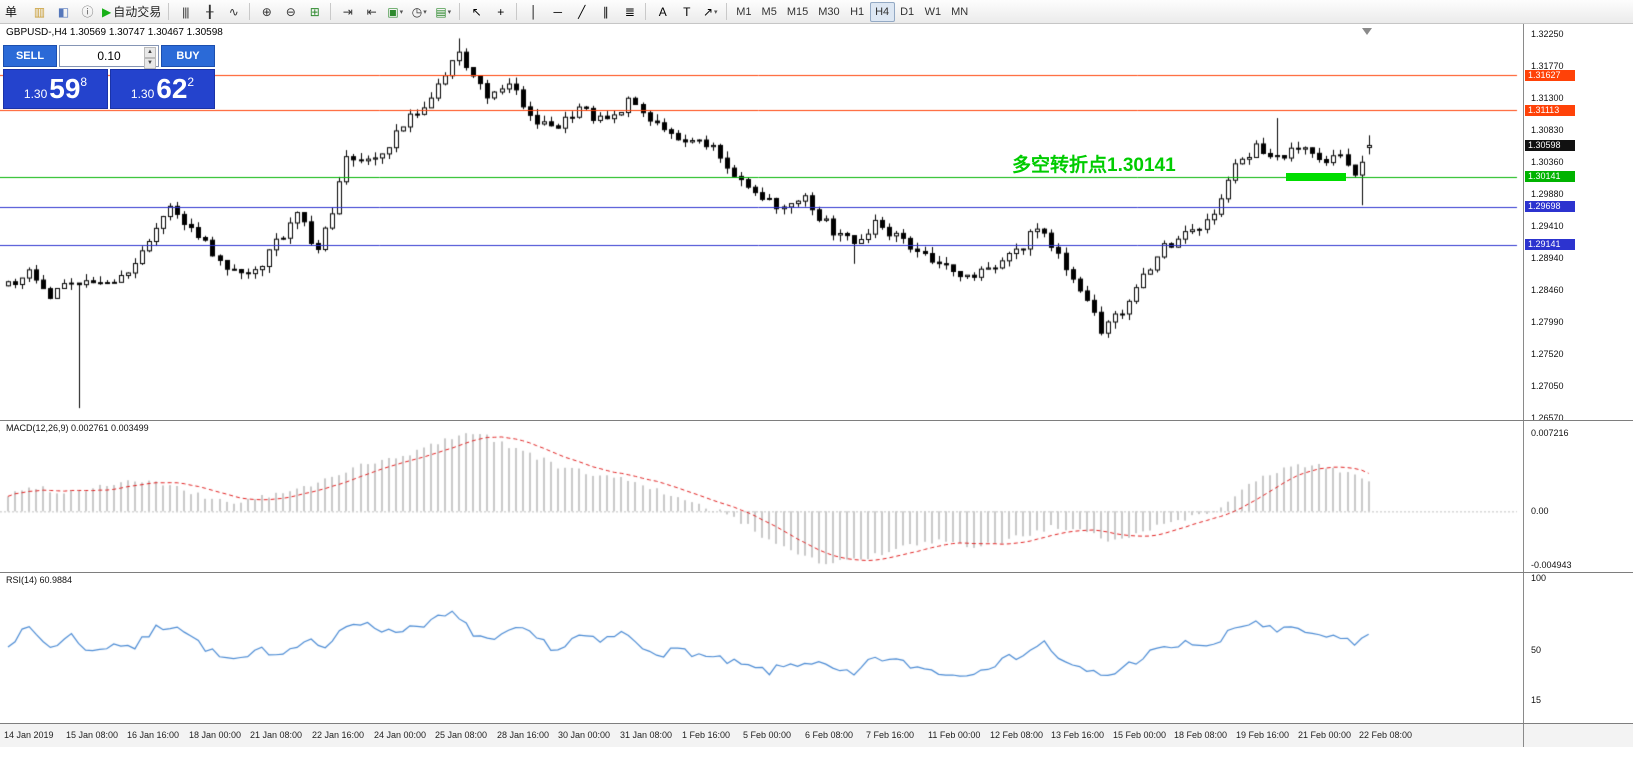 The image size is (1633, 771). What do you see at coordinates (84, 82) in the screenshot?
I see `sell-price-pip: 8` at bounding box center [84, 82].